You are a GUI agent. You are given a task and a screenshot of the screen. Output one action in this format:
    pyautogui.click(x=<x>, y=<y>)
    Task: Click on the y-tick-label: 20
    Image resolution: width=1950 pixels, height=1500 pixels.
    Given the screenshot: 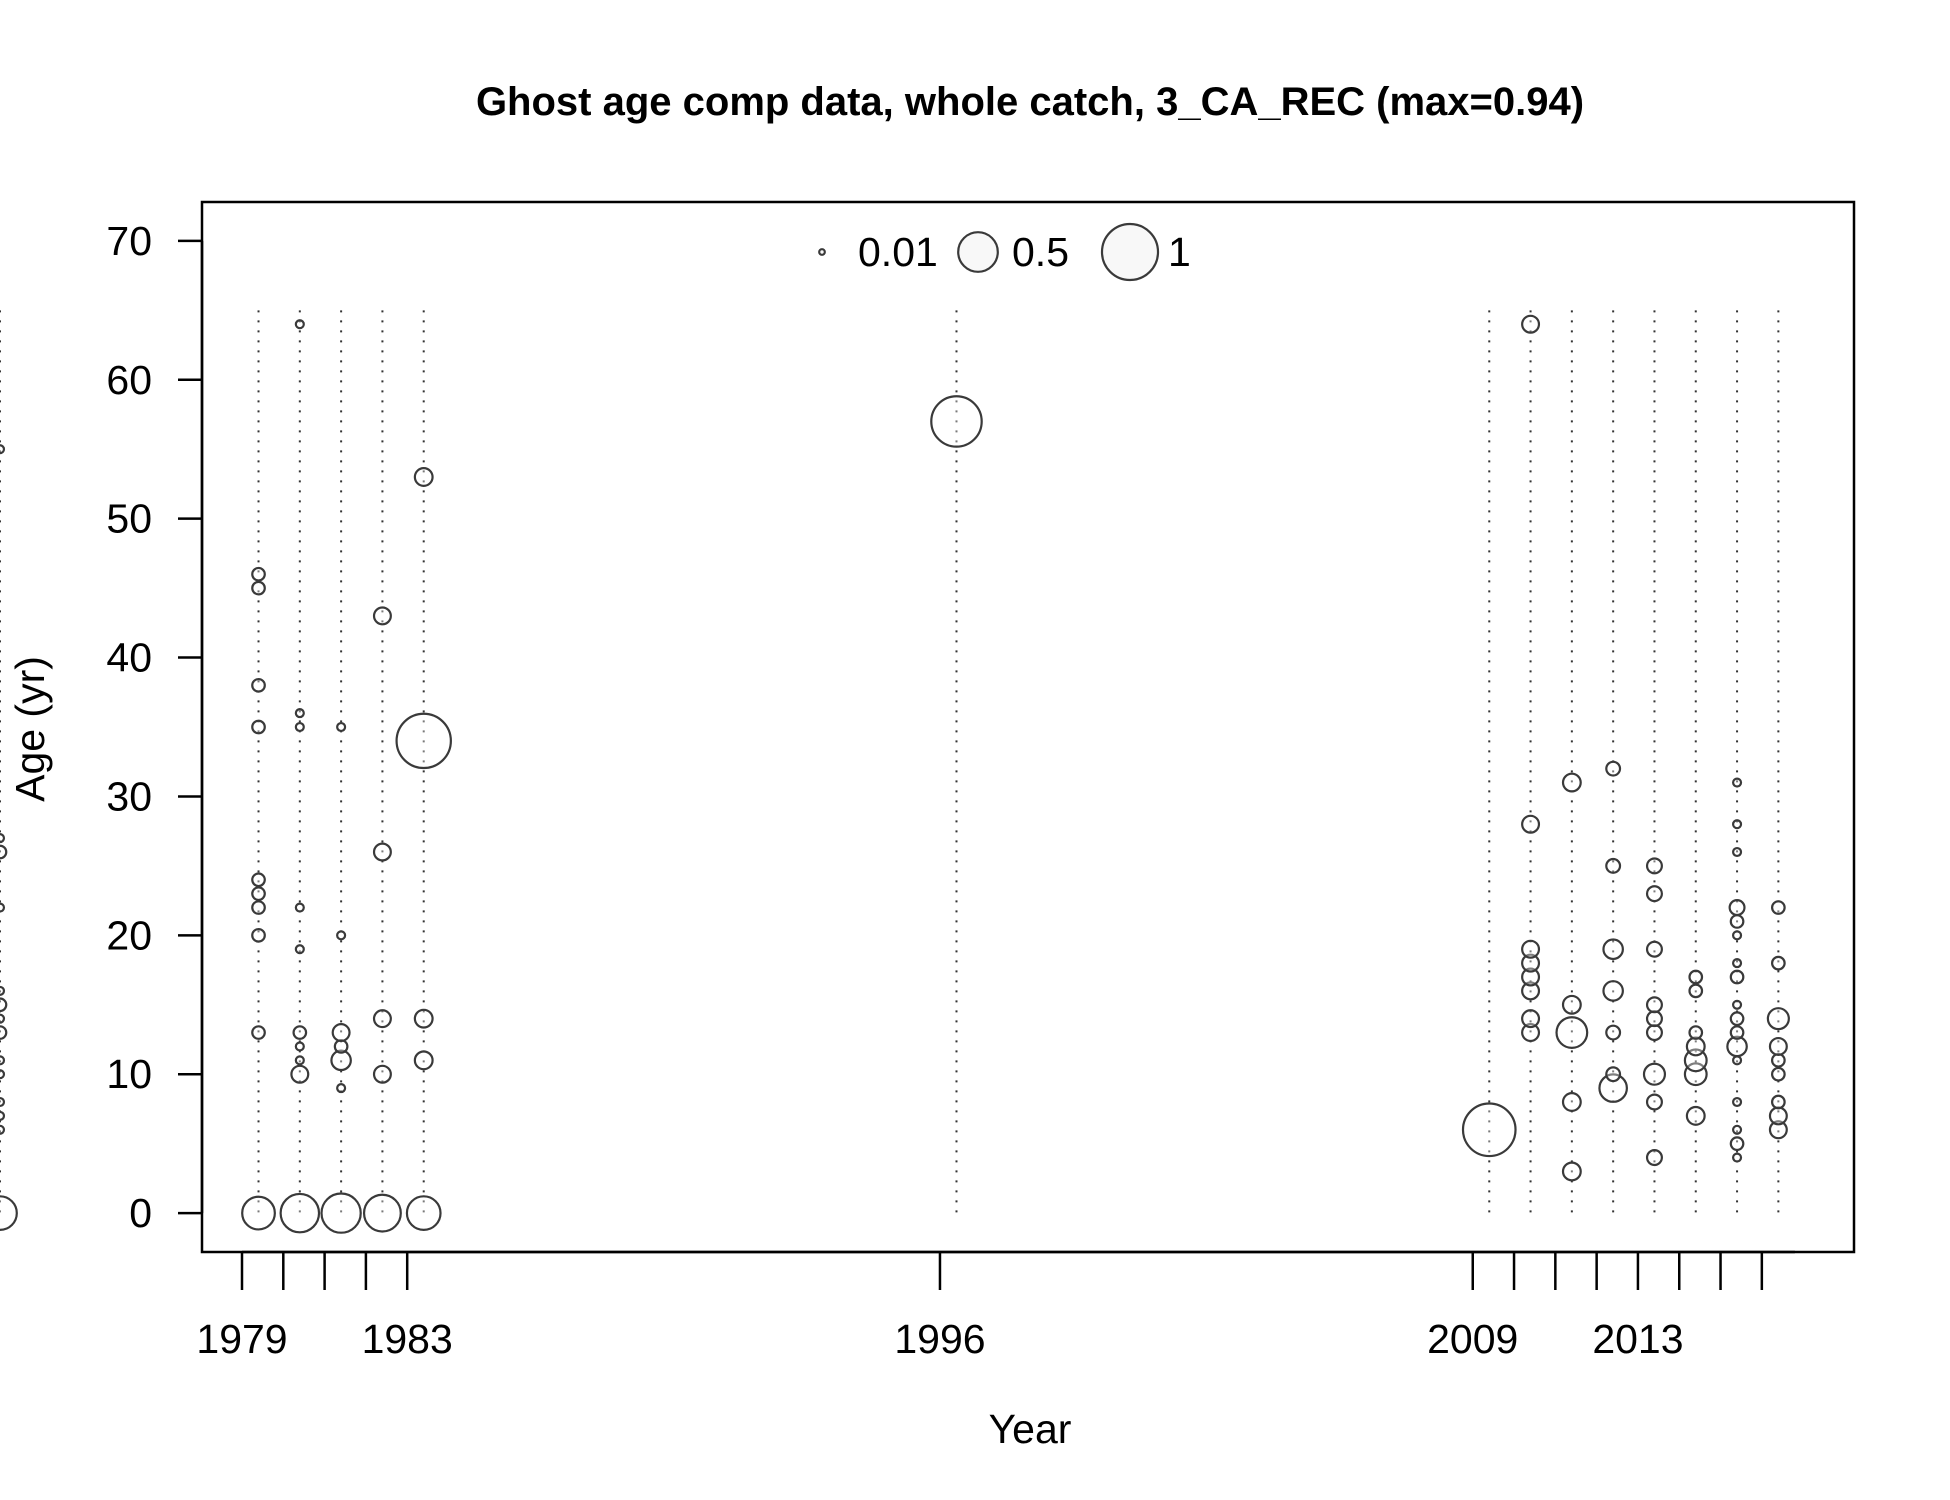 What is the action you would take?
    pyautogui.click(x=129, y=935)
    